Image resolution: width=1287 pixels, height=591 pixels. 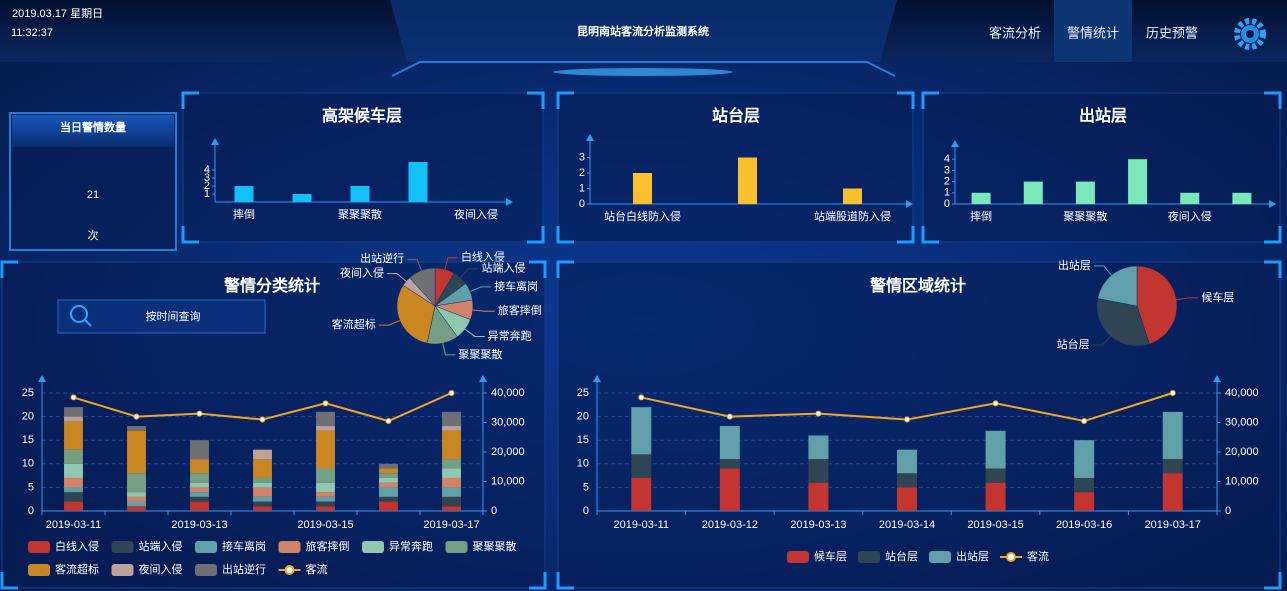 I want to click on y2-tick-label: 0, so click(x=494, y=511).